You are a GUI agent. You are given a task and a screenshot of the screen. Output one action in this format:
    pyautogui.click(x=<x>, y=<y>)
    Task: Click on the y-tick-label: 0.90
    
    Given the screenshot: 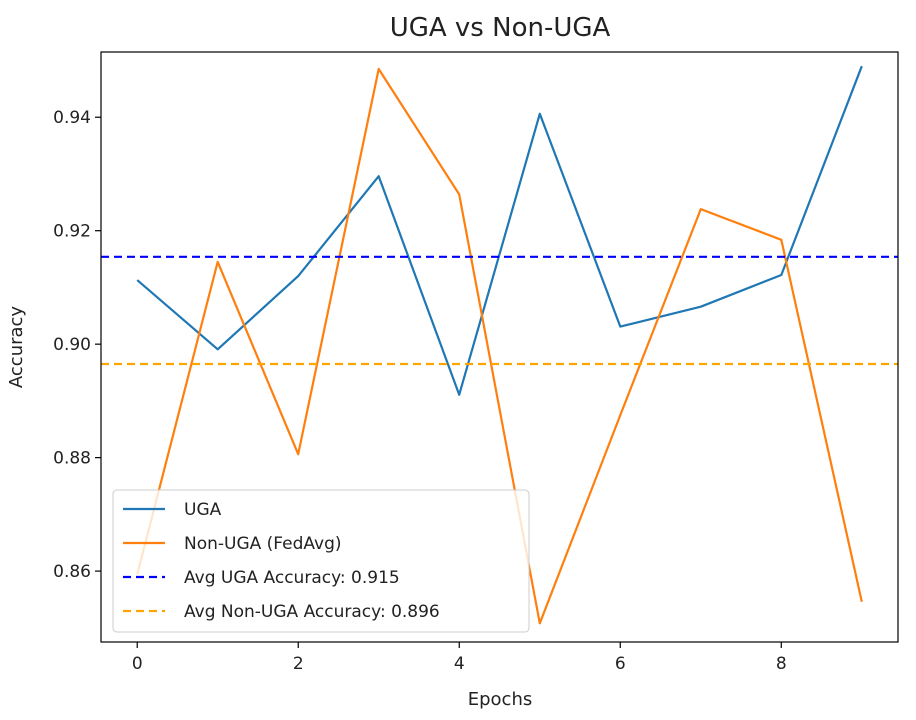 What is the action you would take?
    pyautogui.click(x=72, y=345)
    